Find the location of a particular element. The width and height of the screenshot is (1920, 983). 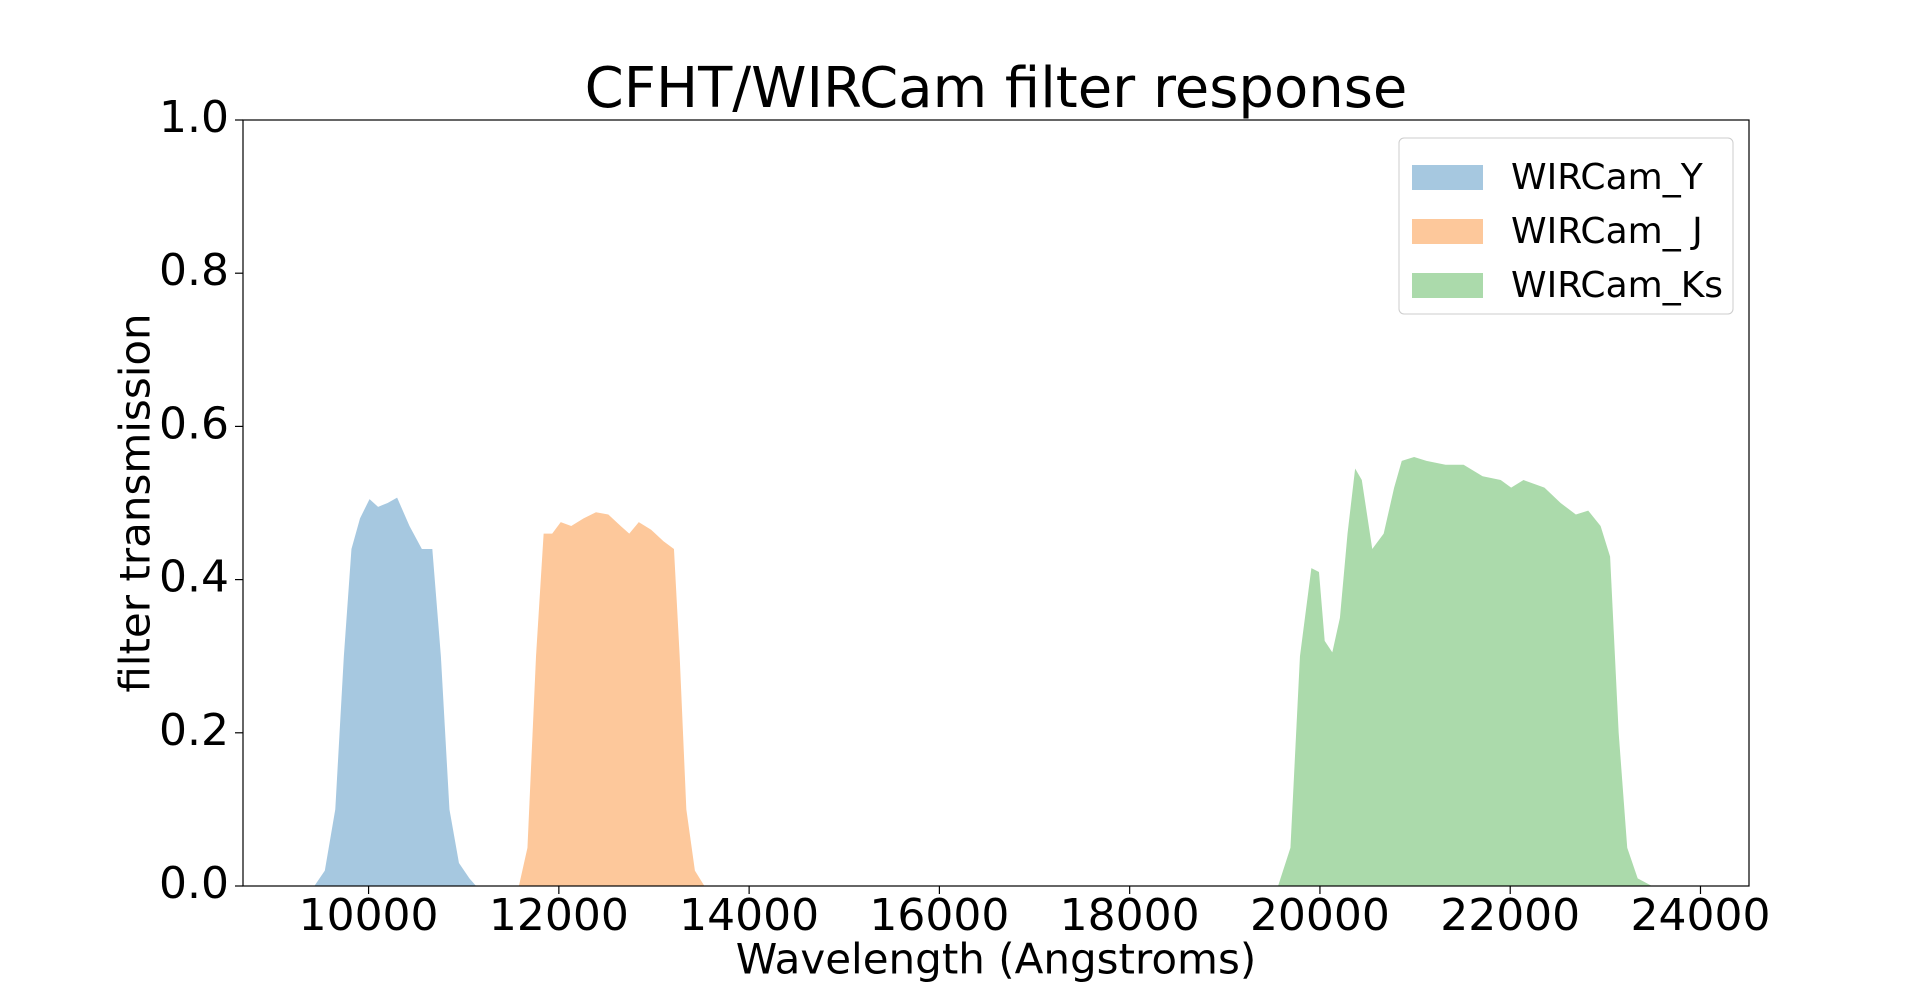

x-tick-label: 12000 is located at coordinates (559, 915).